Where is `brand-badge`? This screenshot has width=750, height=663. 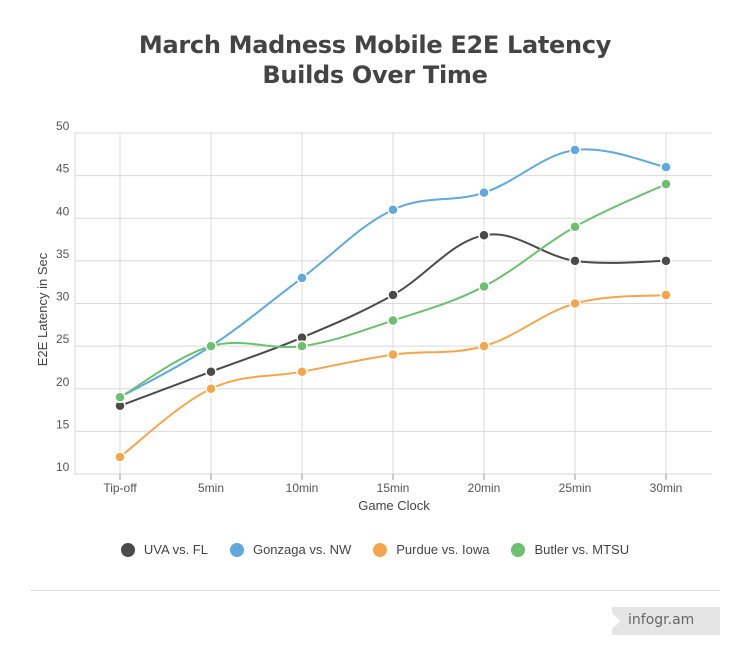
brand-badge is located at coordinates (666, 621).